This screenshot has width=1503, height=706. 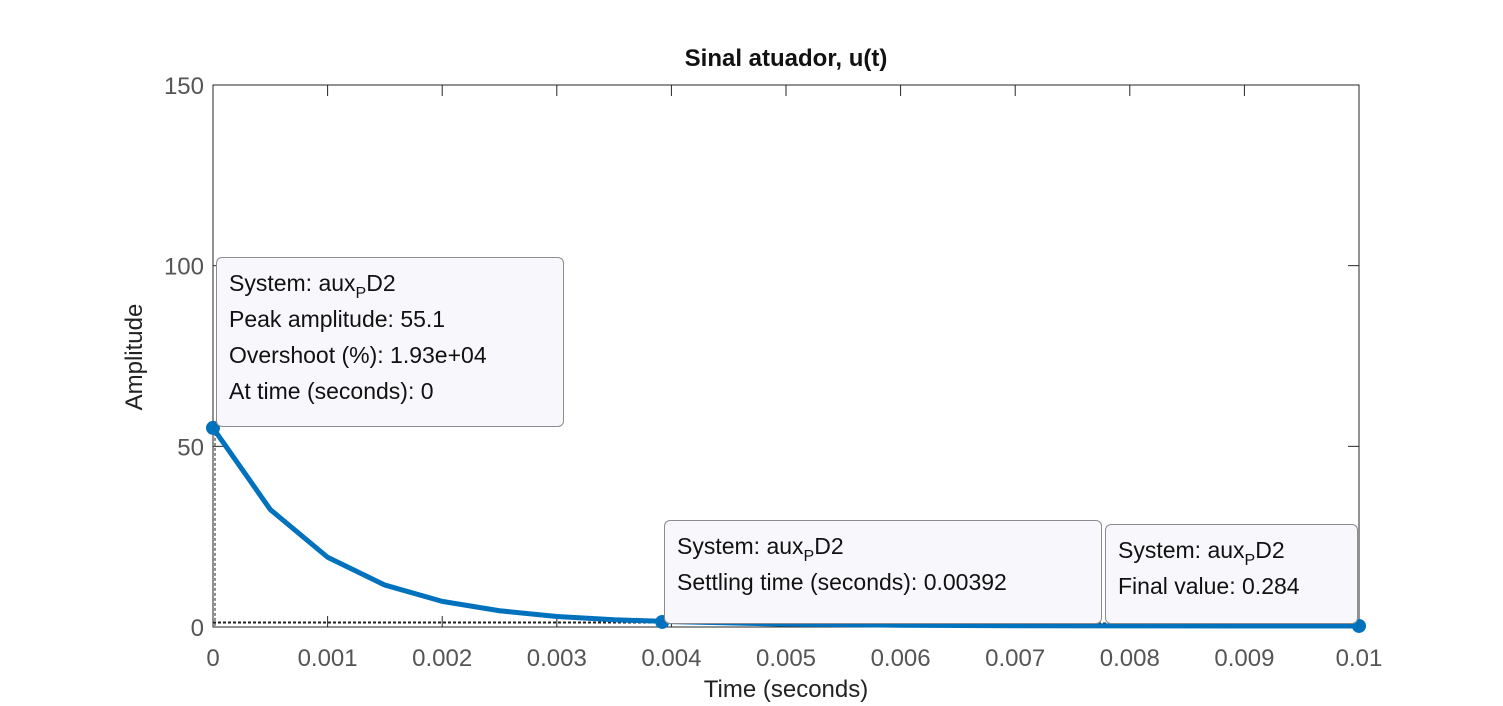 I want to click on datatip-final: System: auxPD2 Final value: 0.284, so click(x=1231, y=574).